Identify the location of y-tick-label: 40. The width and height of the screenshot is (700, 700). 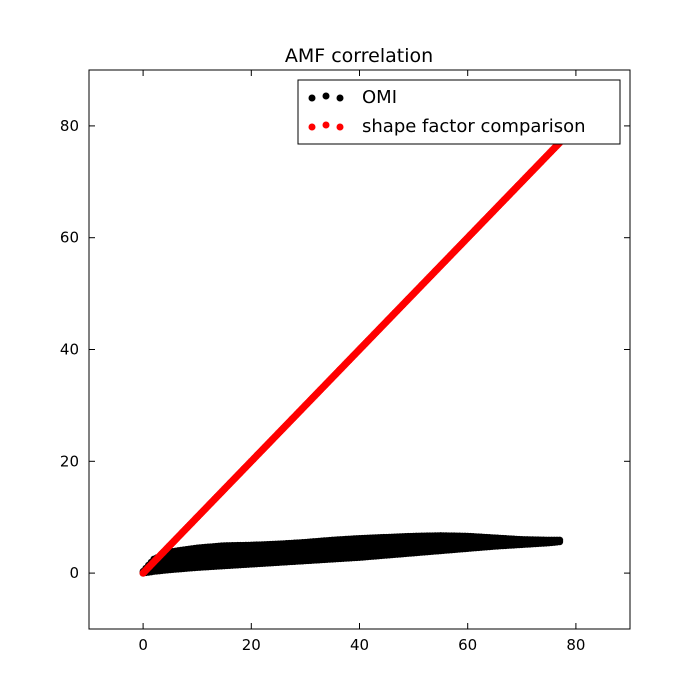
(69, 350).